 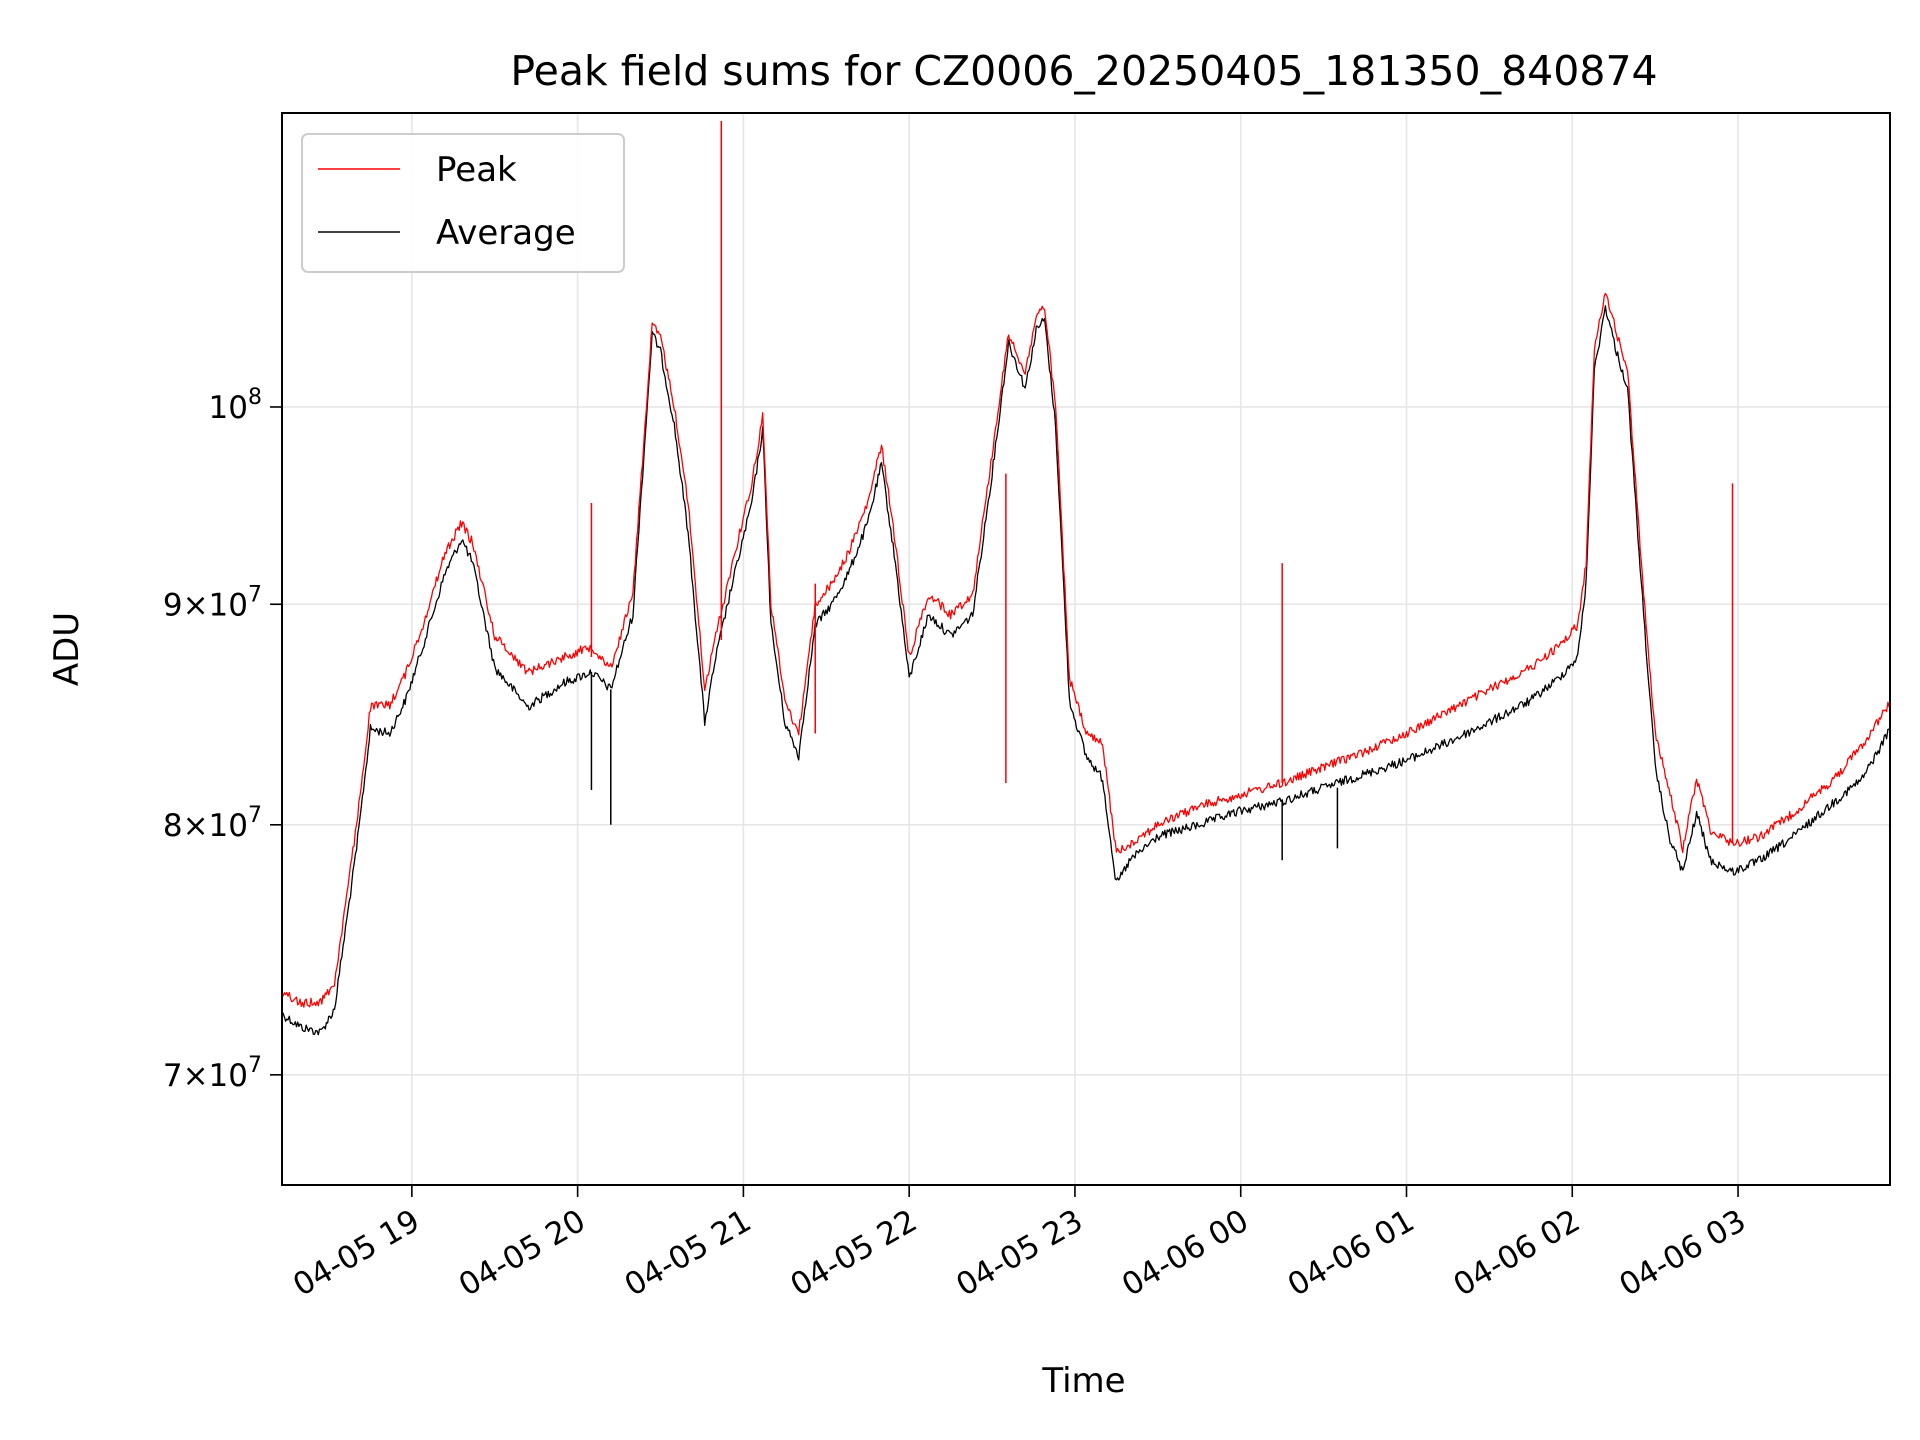 I want to click on x-tick-label: 04-05 21, so click(x=688, y=1253).